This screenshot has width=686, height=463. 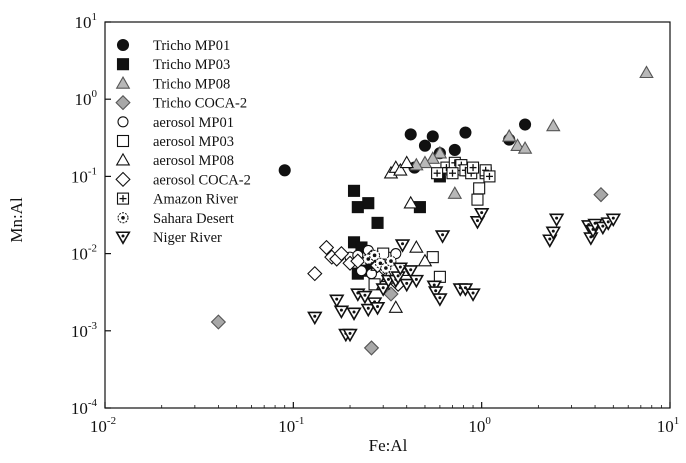 What do you see at coordinates (531, 132) in the screenshot?
I see `series-tricho-mp08` at bounding box center [531, 132].